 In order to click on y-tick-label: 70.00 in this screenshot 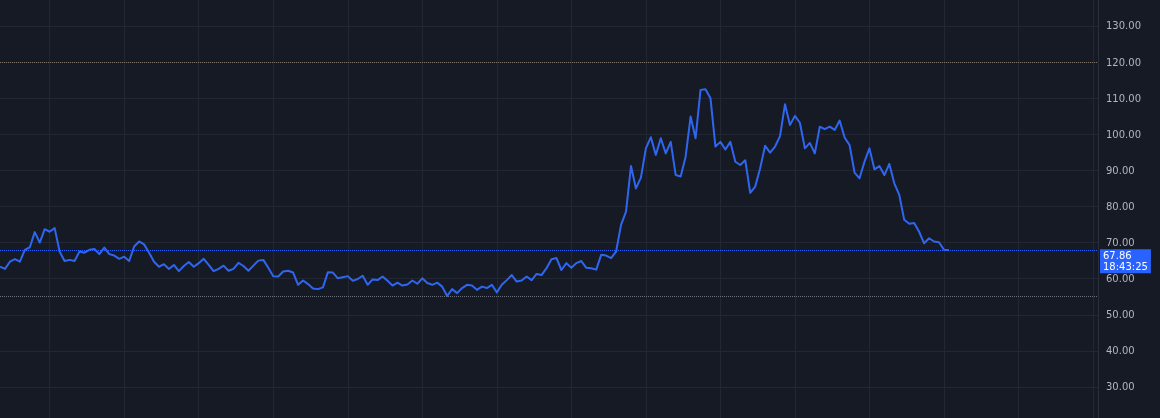, I will do `click(1120, 243)`.